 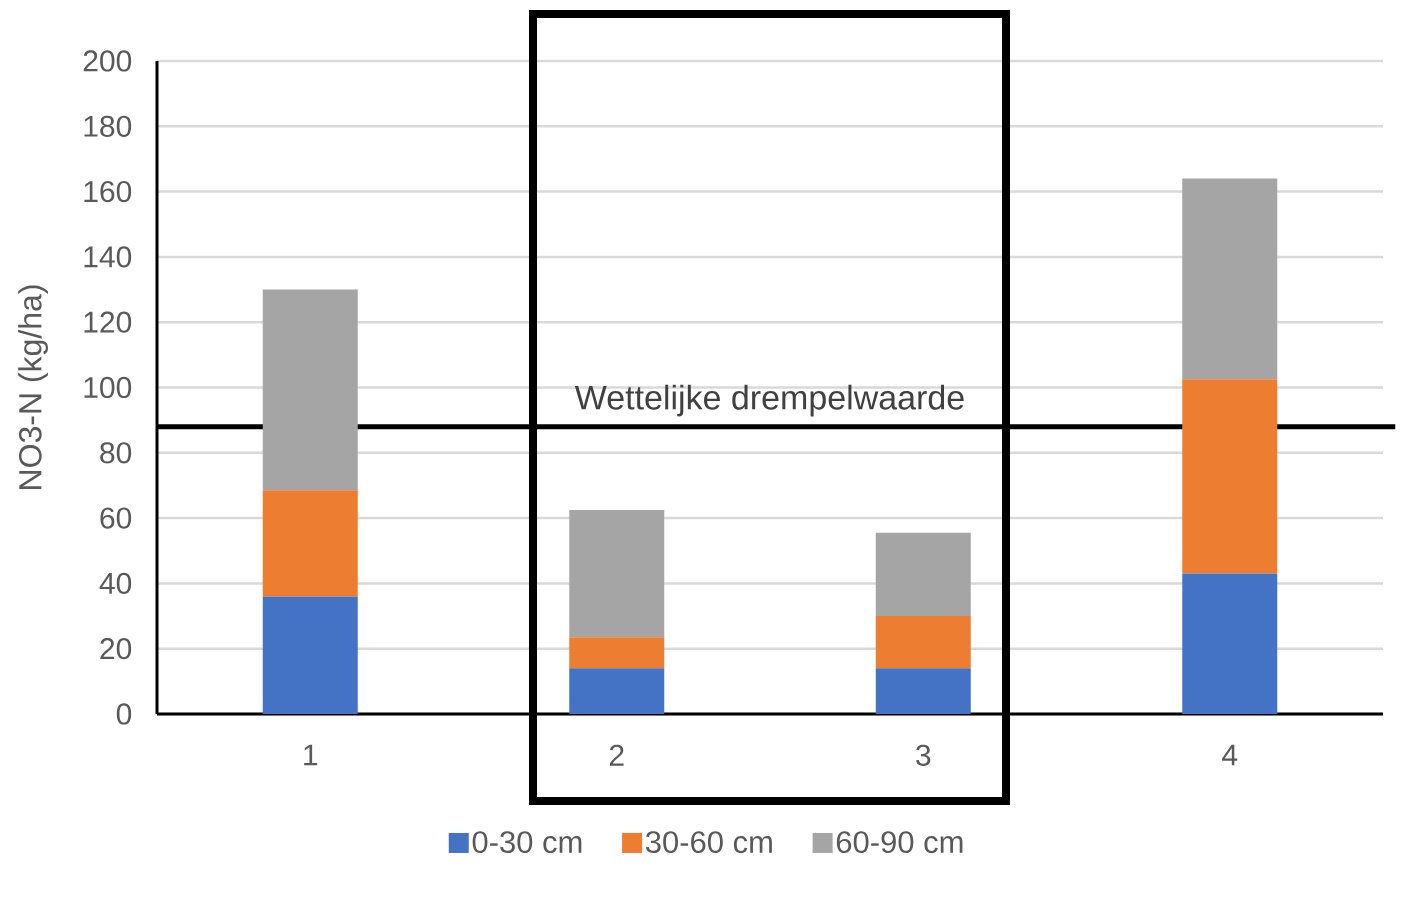 I want to click on x-tick-label: 4, so click(x=1230, y=755).